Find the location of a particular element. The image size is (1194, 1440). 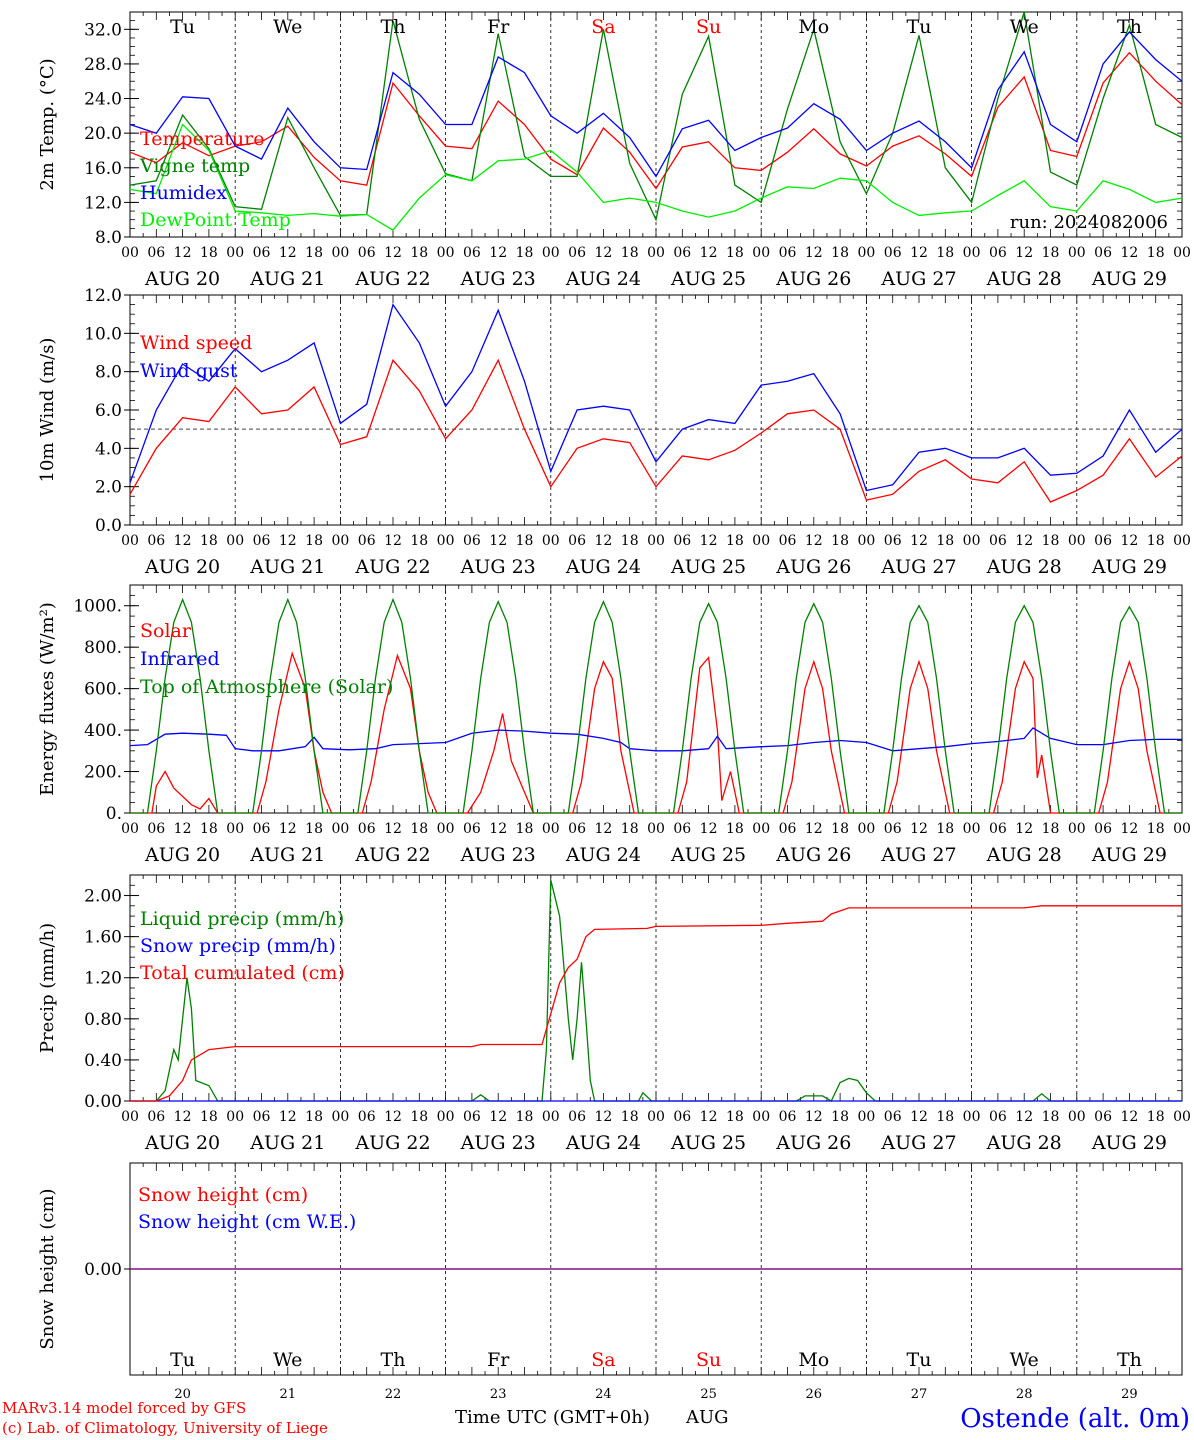

day-name: Sa is located at coordinates (603, 27).